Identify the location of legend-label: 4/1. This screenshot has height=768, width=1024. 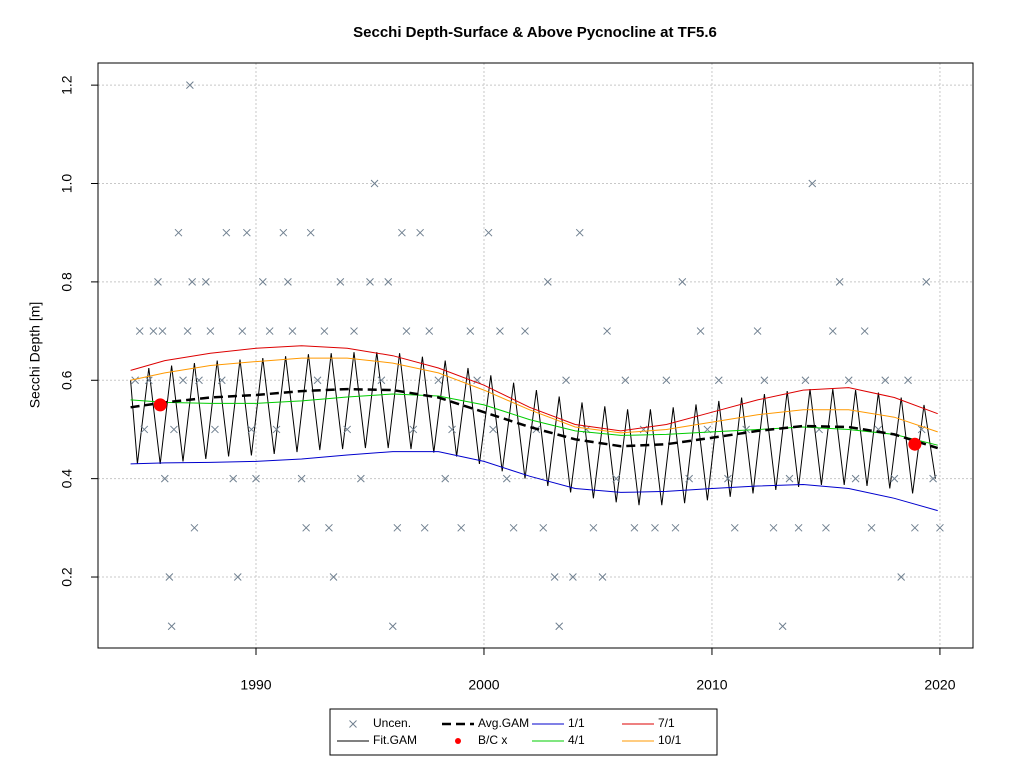
(576, 740).